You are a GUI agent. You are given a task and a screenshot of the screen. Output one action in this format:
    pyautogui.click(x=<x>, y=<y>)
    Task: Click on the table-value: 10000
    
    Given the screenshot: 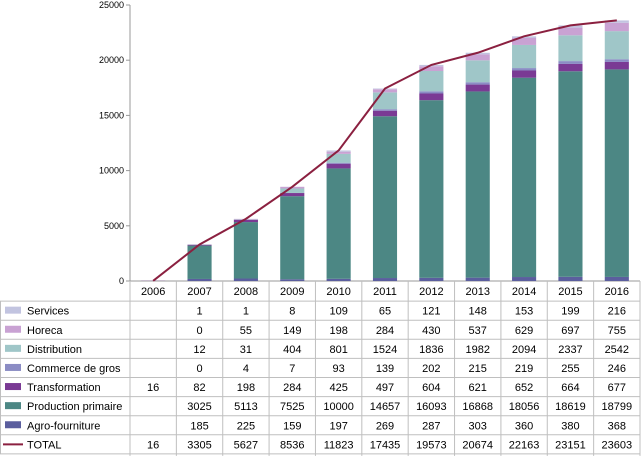 What is the action you would take?
    pyautogui.click(x=338, y=407)
    